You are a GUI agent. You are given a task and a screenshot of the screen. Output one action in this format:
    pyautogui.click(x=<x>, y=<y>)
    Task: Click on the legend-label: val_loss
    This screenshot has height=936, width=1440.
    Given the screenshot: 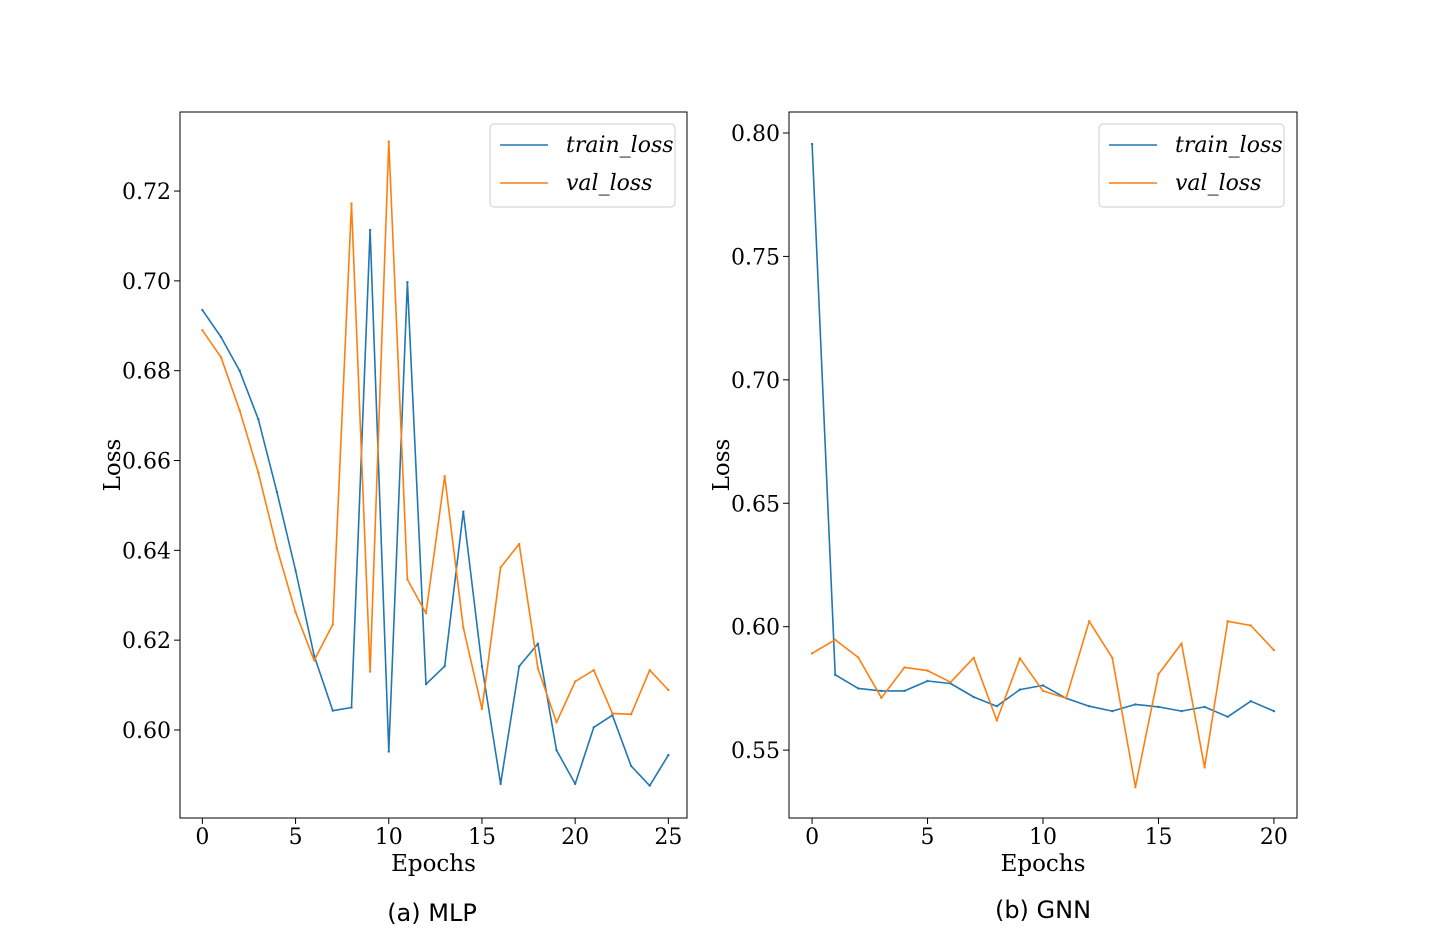 What is the action you would take?
    pyautogui.click(x=609, y=183)
    